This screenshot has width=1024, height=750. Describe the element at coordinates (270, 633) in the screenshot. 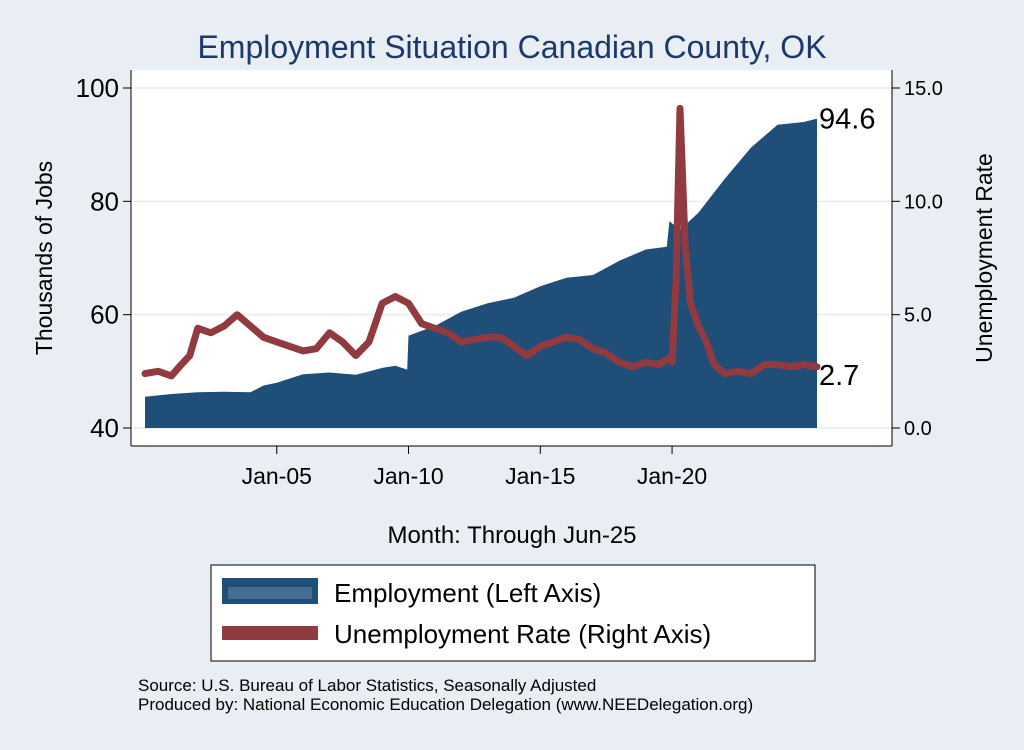

I see `legend-swatch-unemployment` at that location.